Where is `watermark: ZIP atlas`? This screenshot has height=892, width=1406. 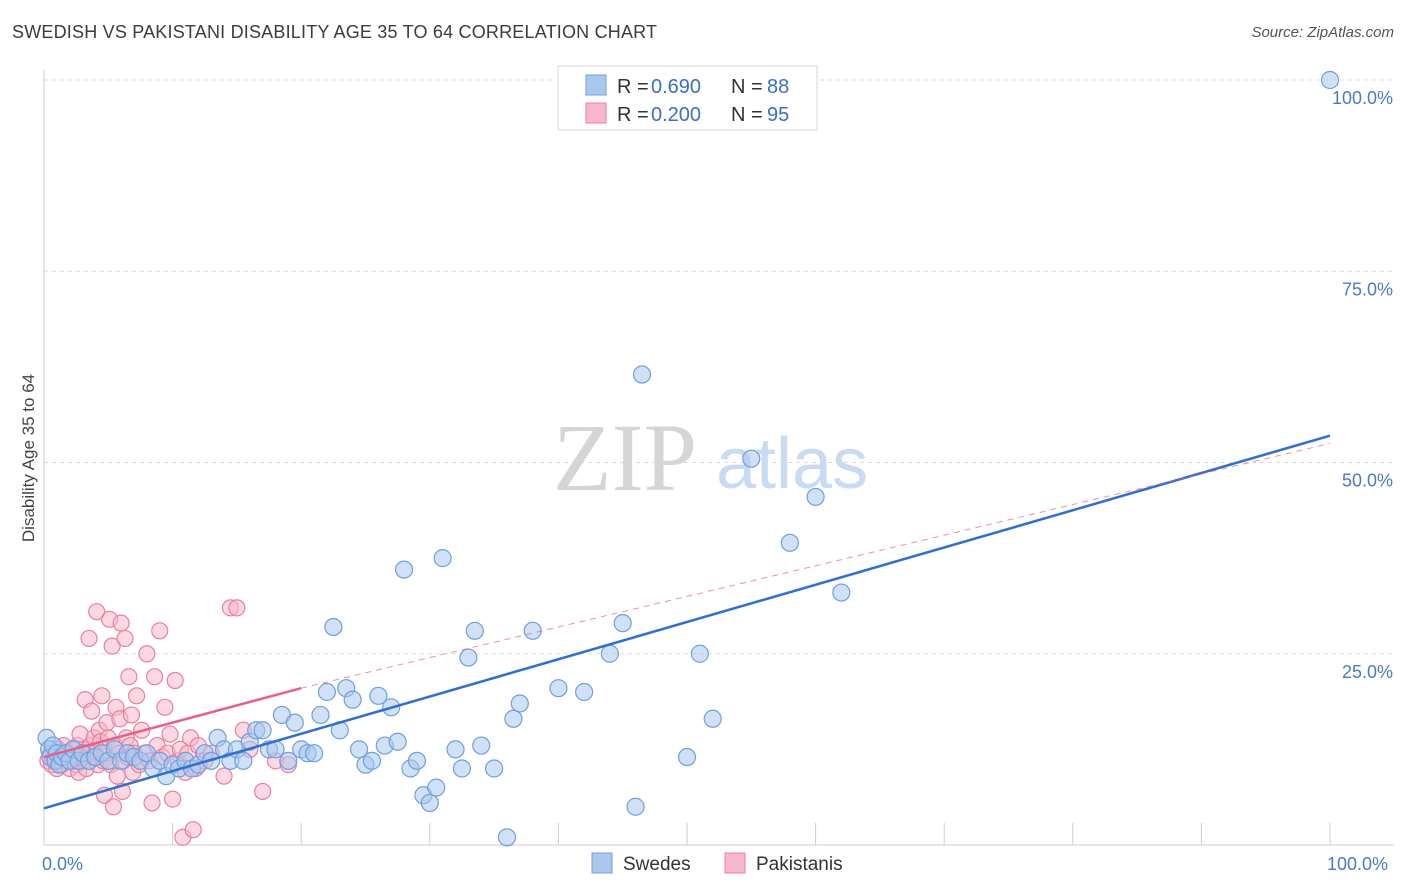 watermark: ZIP atlas is located at coordinates (710, 457).